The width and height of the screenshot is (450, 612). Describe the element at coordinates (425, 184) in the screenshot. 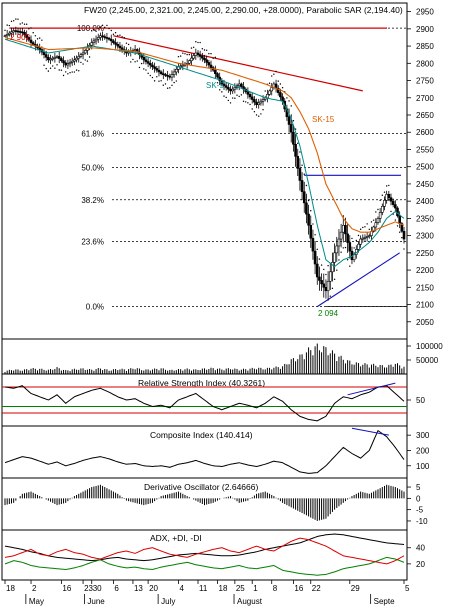

I see `price-ytick-label-8: 2450` at that location.